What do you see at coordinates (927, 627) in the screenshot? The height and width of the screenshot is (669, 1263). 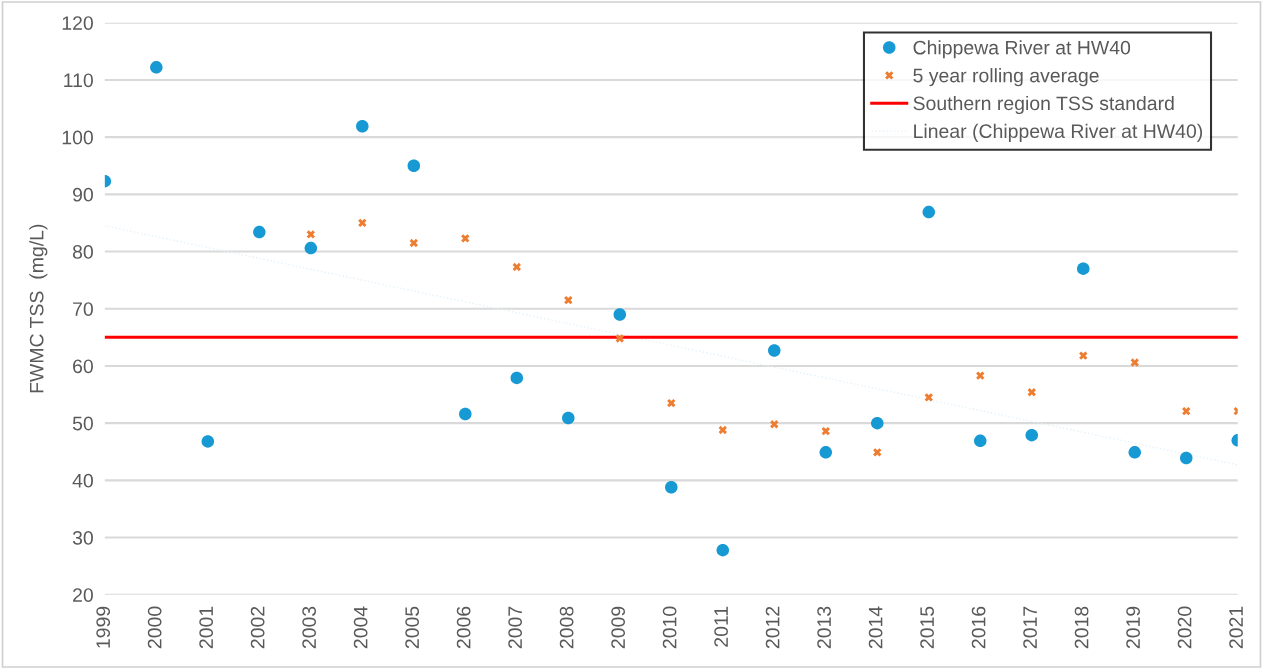 I see `x-tick-label: 2015` at bounding box center [927, 627].